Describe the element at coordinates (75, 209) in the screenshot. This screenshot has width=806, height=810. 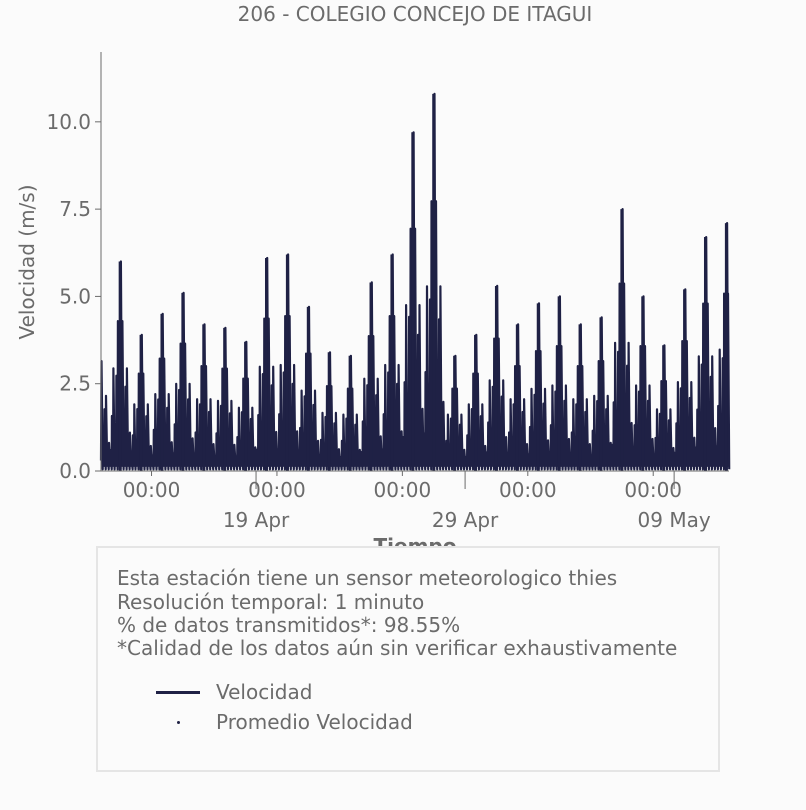
I see `y-tick-label: 7.5` at that location.